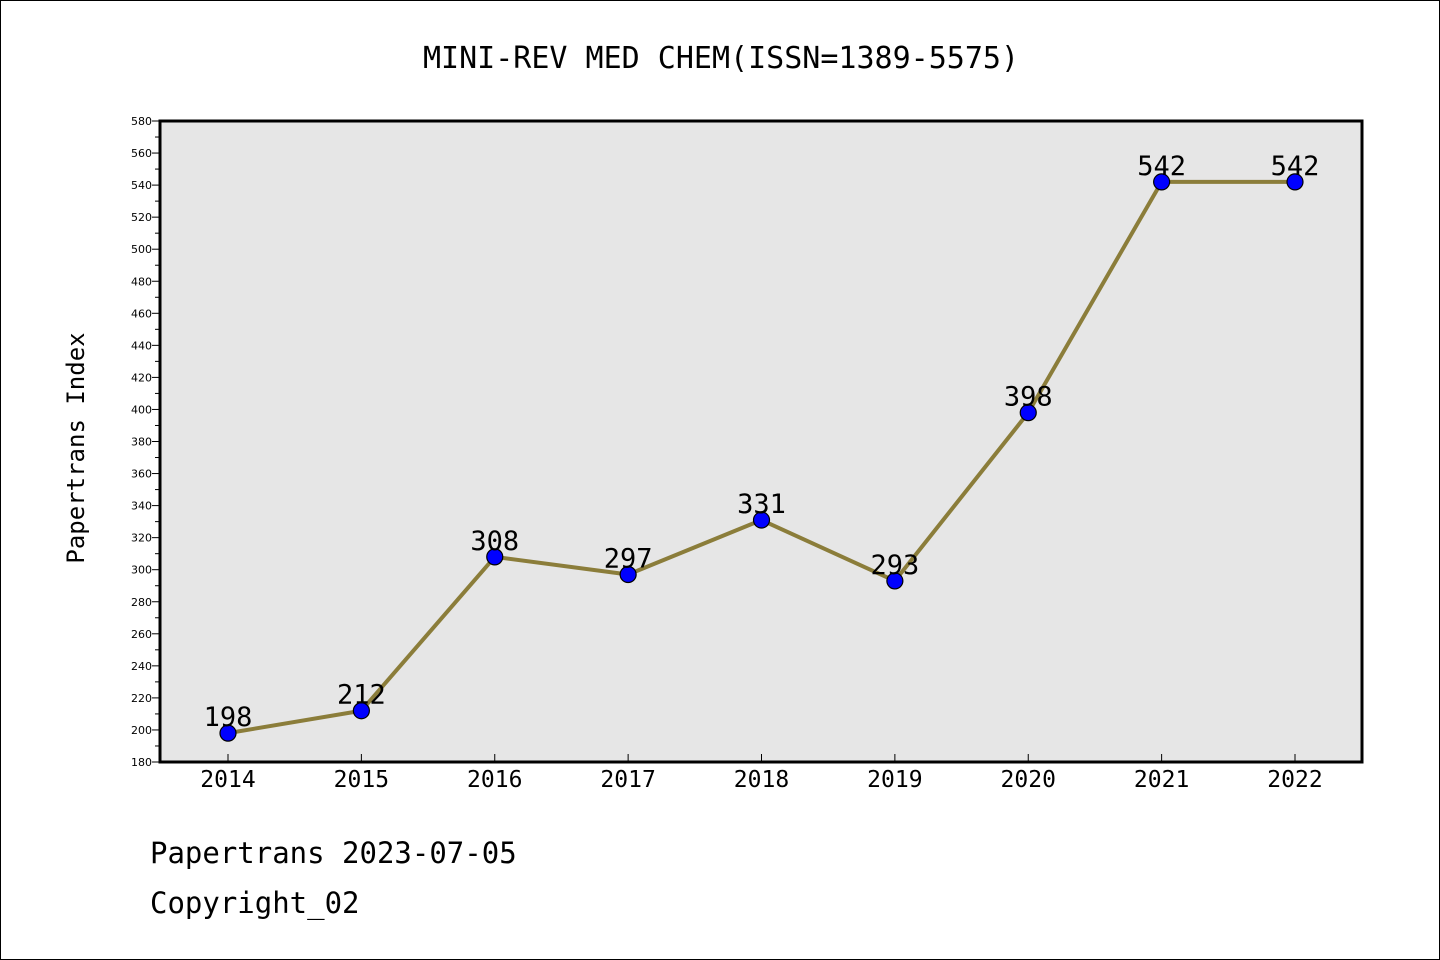 This screenshot has width=1440, height=960. I want to click on y-tick-label: 260, so click(141, 634).